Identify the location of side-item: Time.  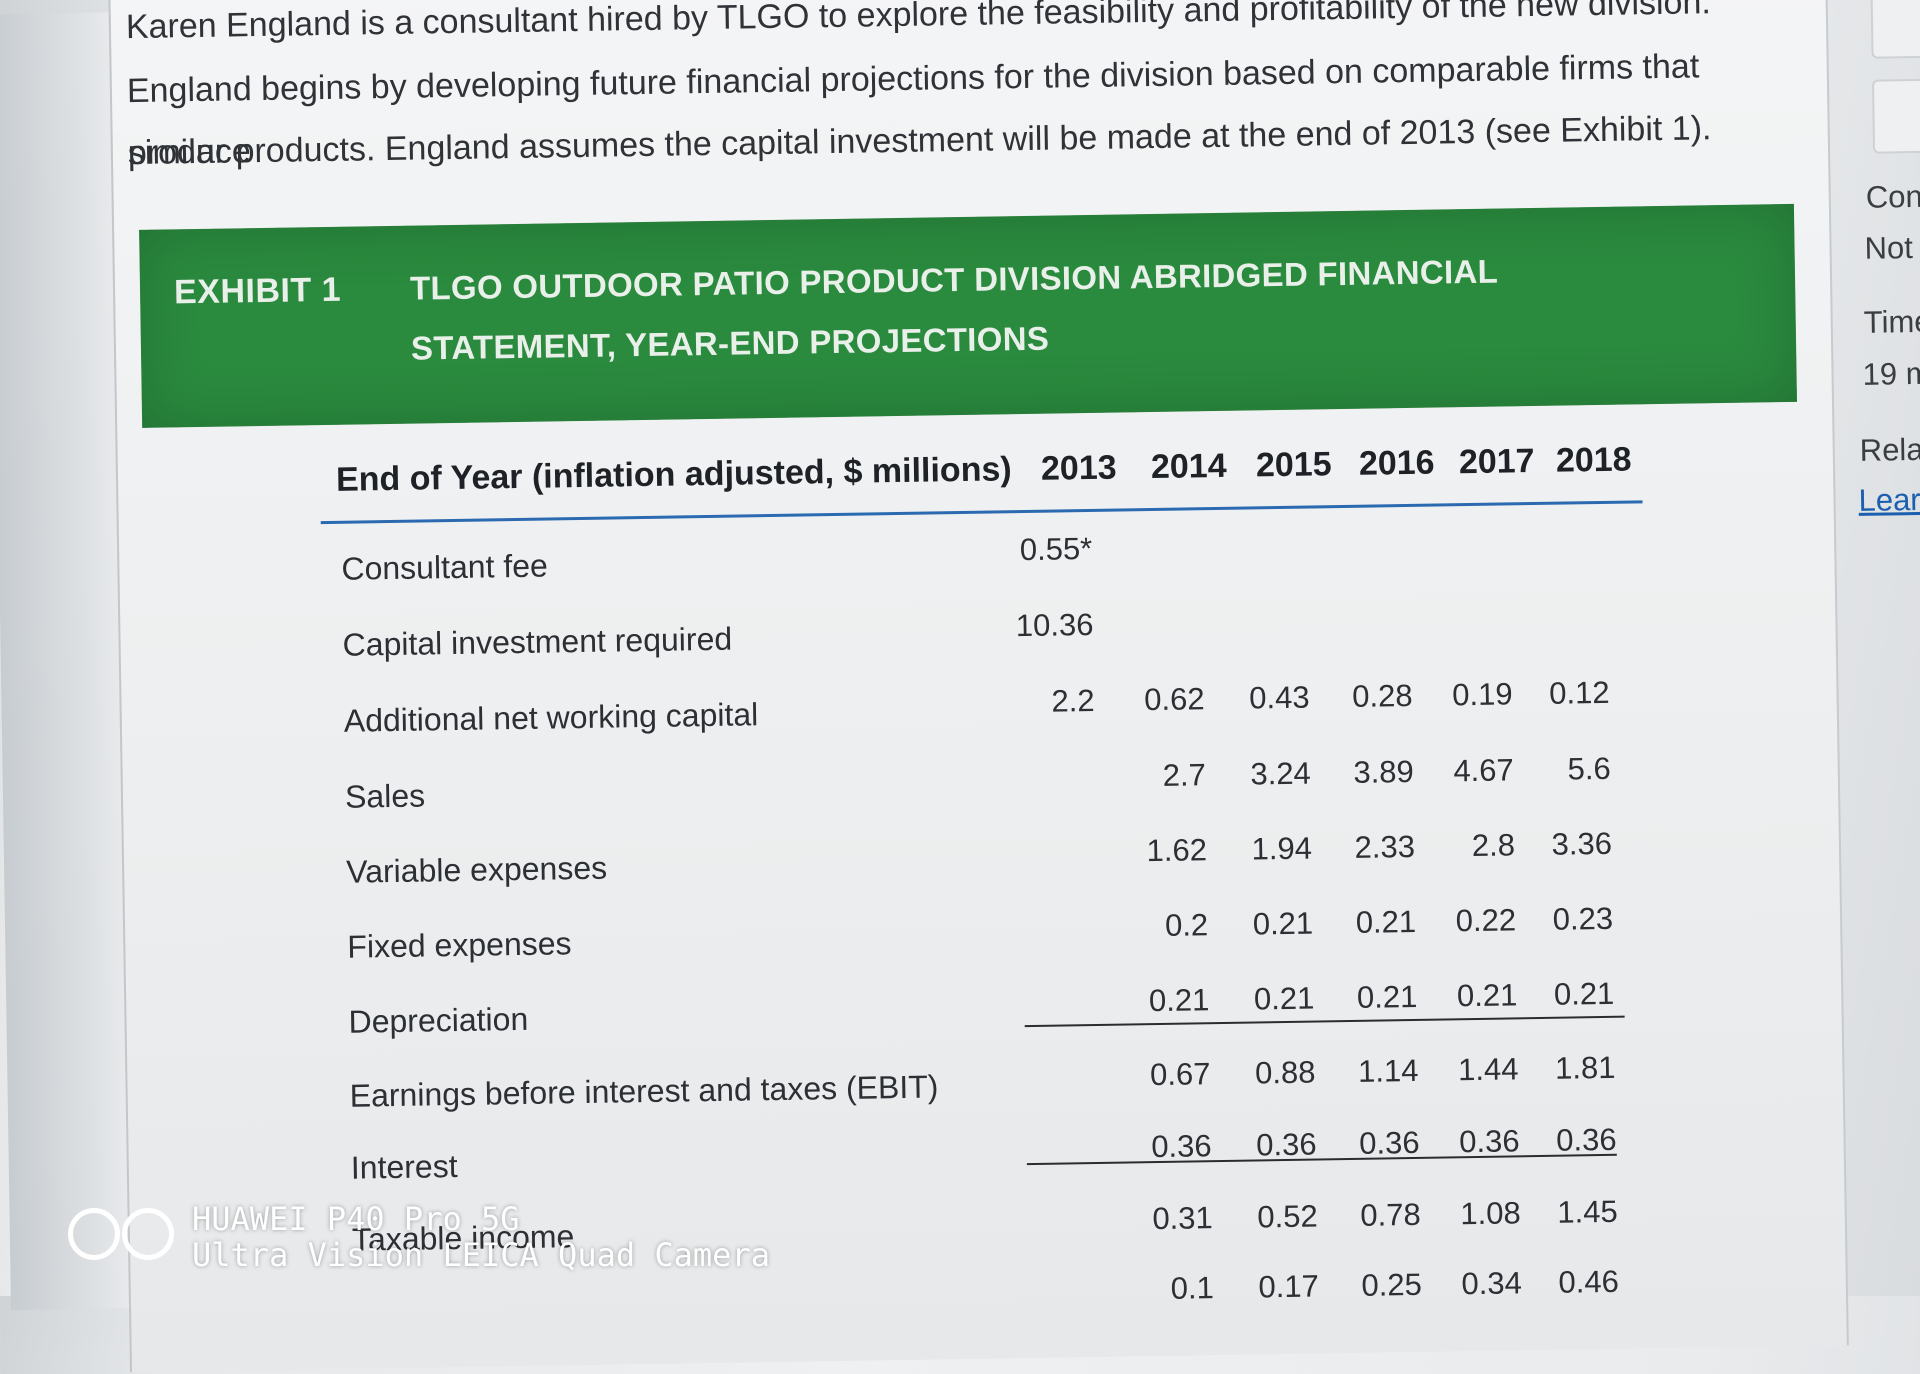
(1891, 321).